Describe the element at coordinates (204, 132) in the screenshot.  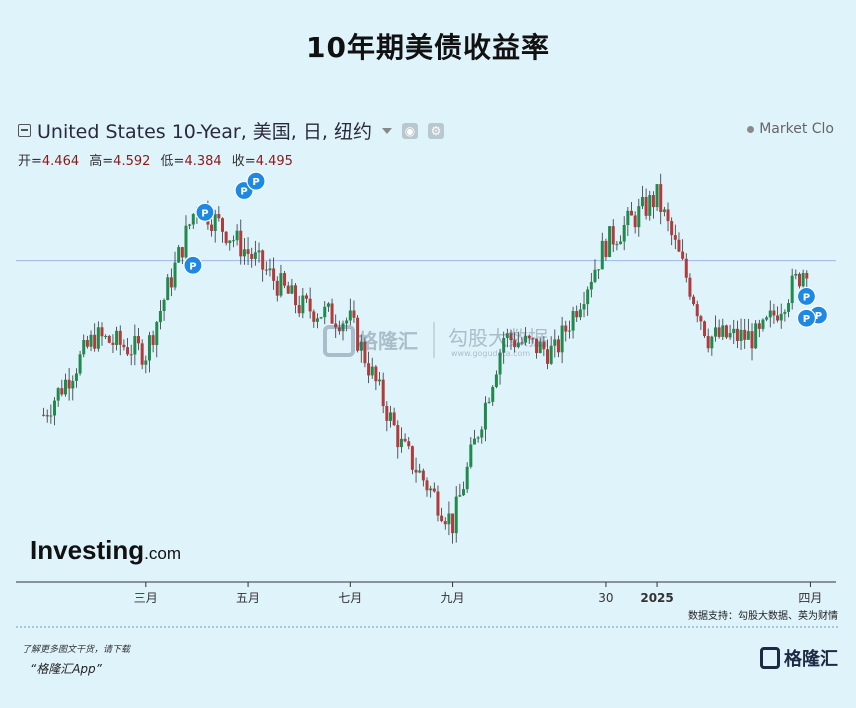
I see `instrument-label: United States 10-Year, 美国, 日, 纽约` at that location.